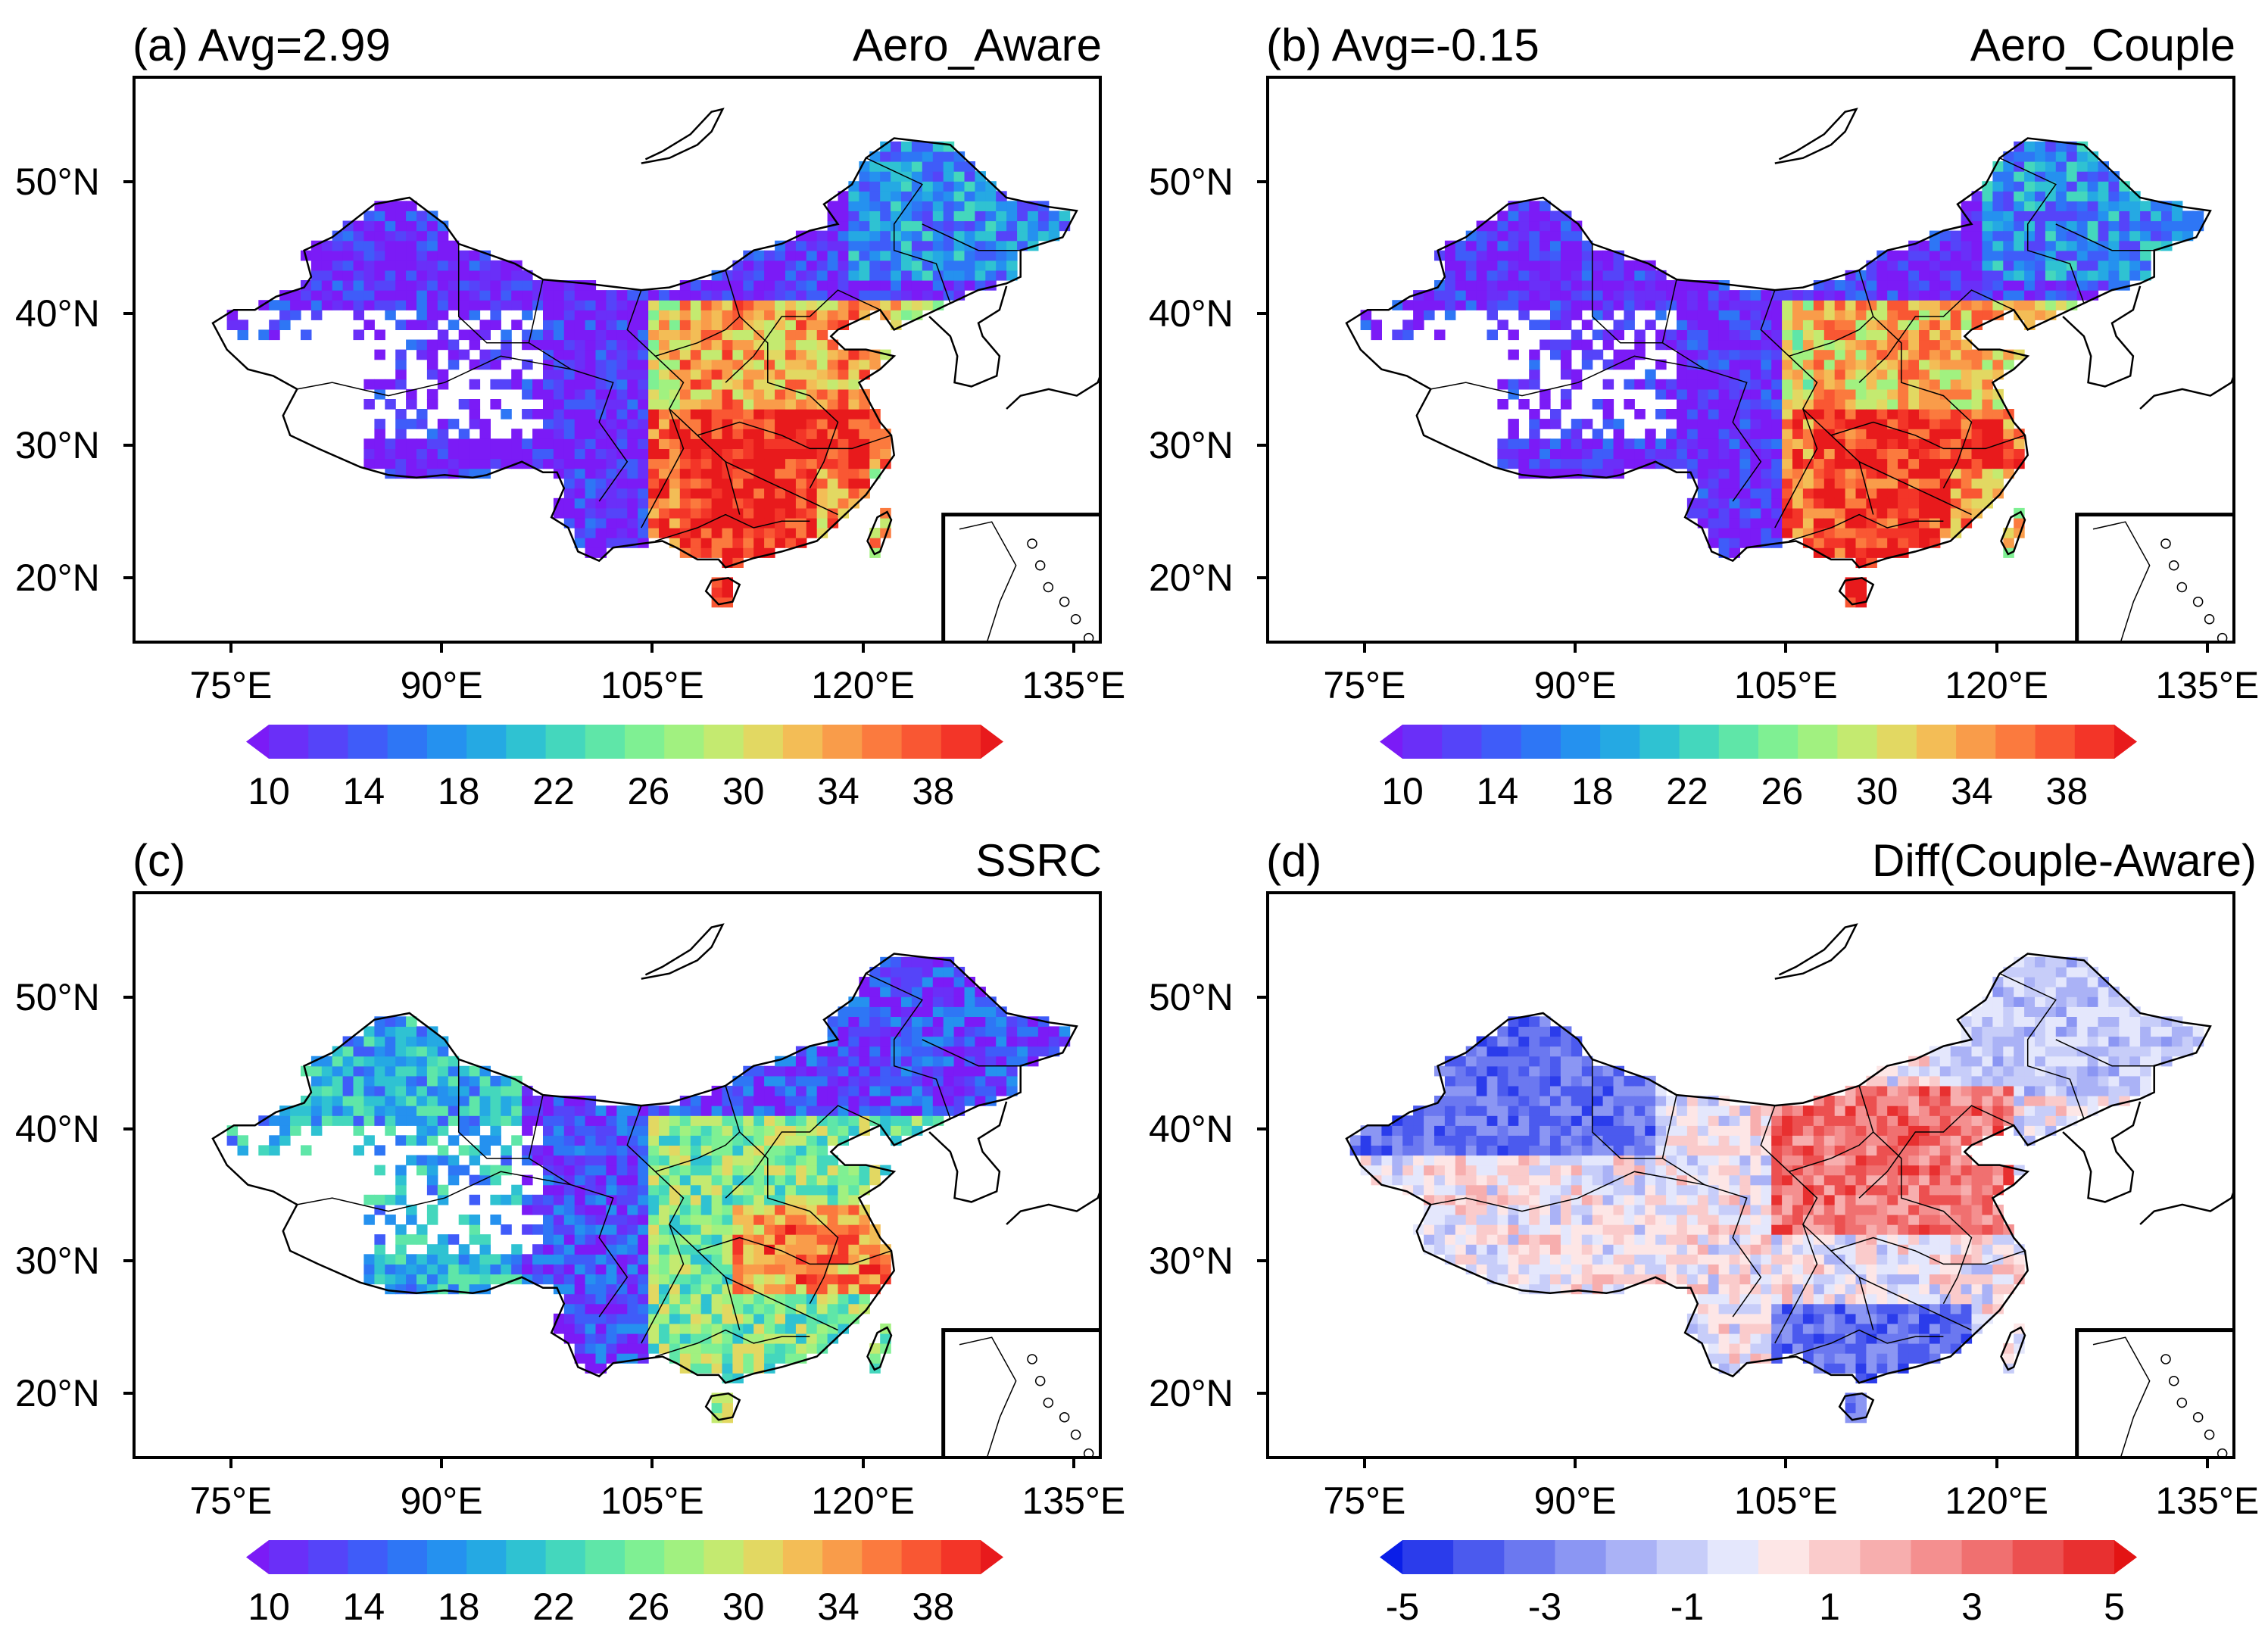  What do you see at coordinates (2121, 581) in the screenshot?
I see `inset-coastline` at bounding box center [2121, 581].